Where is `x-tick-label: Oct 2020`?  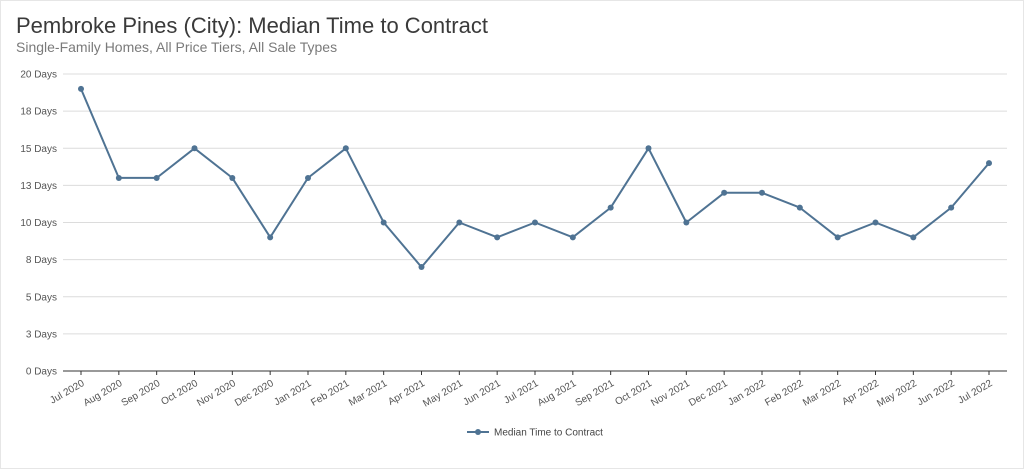 x-tick-label: Oct 2020 is located at coordinates (179, 393).